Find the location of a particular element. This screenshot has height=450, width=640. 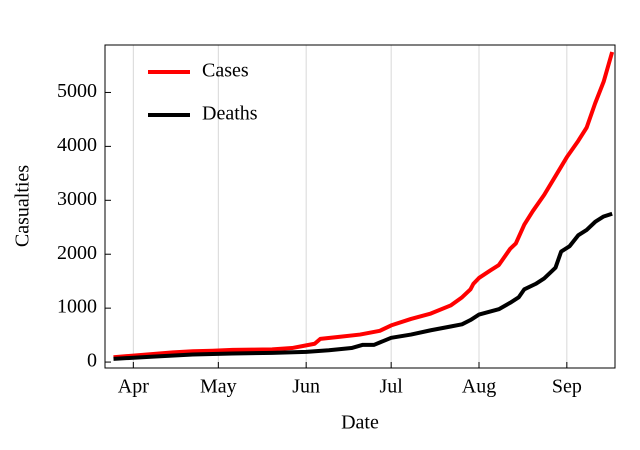

x-axis-label: Date is located at coordinates (360, 423).